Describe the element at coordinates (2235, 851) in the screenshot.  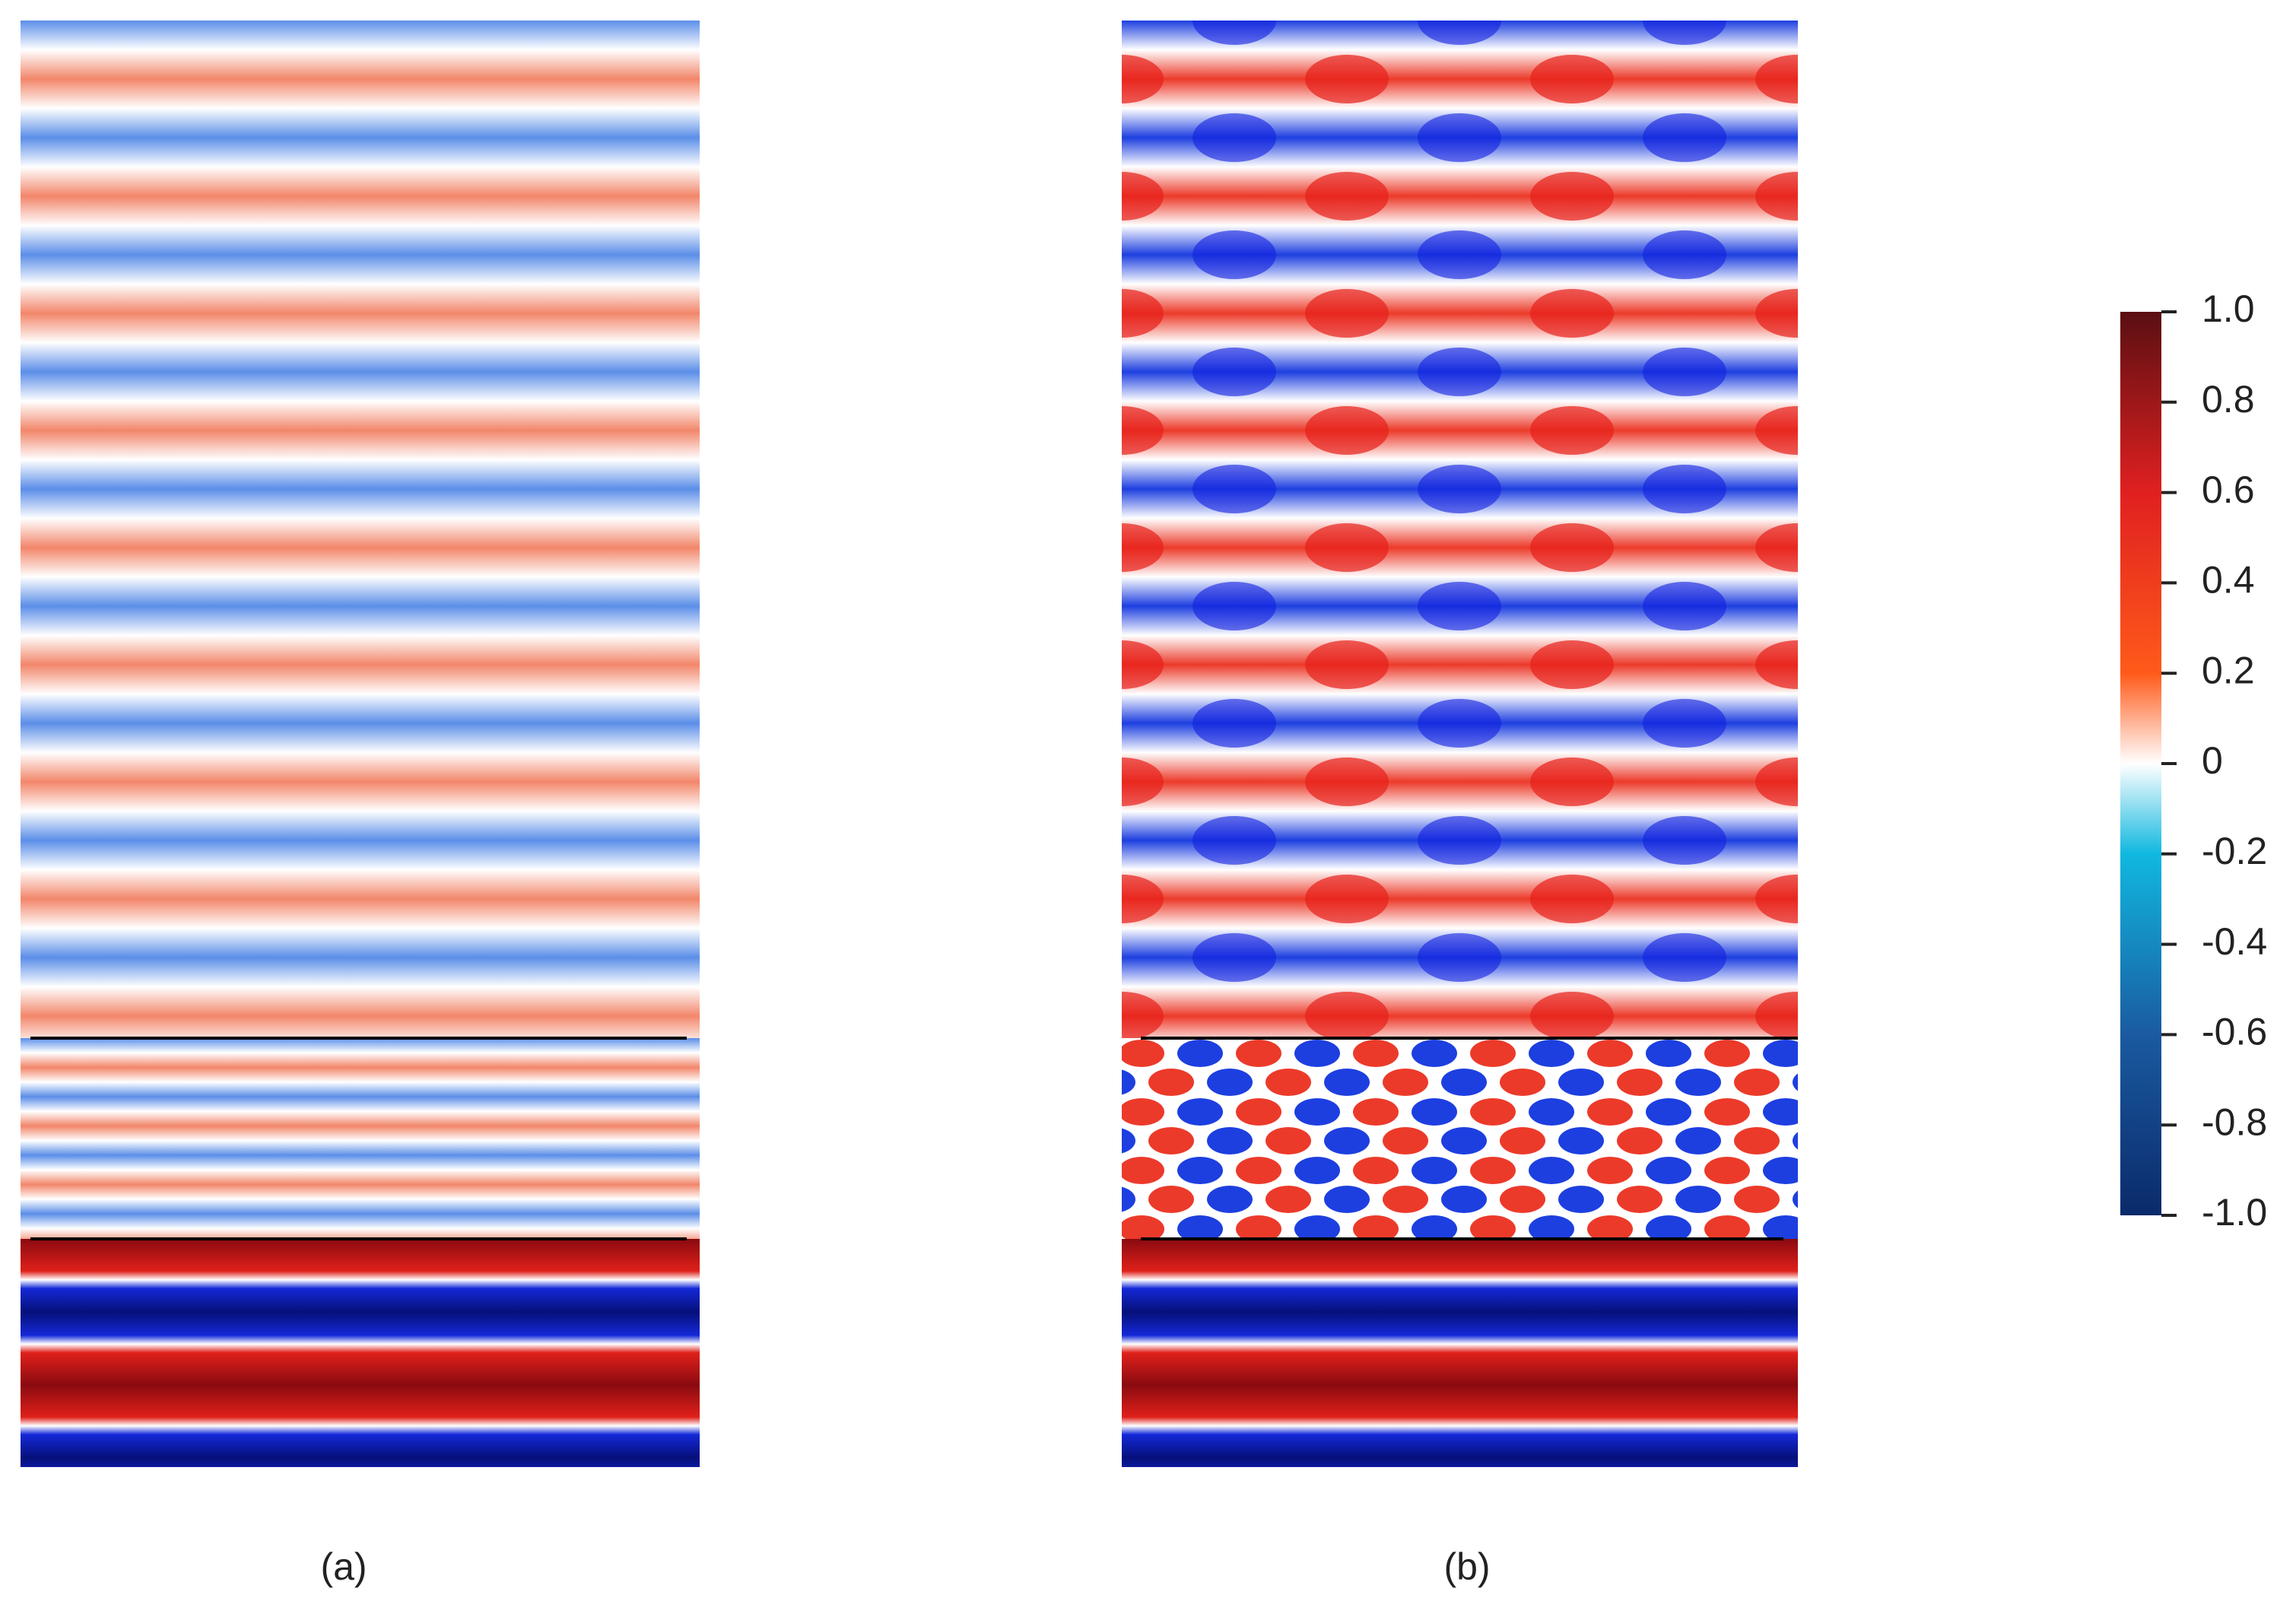
I see `colorbar-tick-label: -0.2` at that location.